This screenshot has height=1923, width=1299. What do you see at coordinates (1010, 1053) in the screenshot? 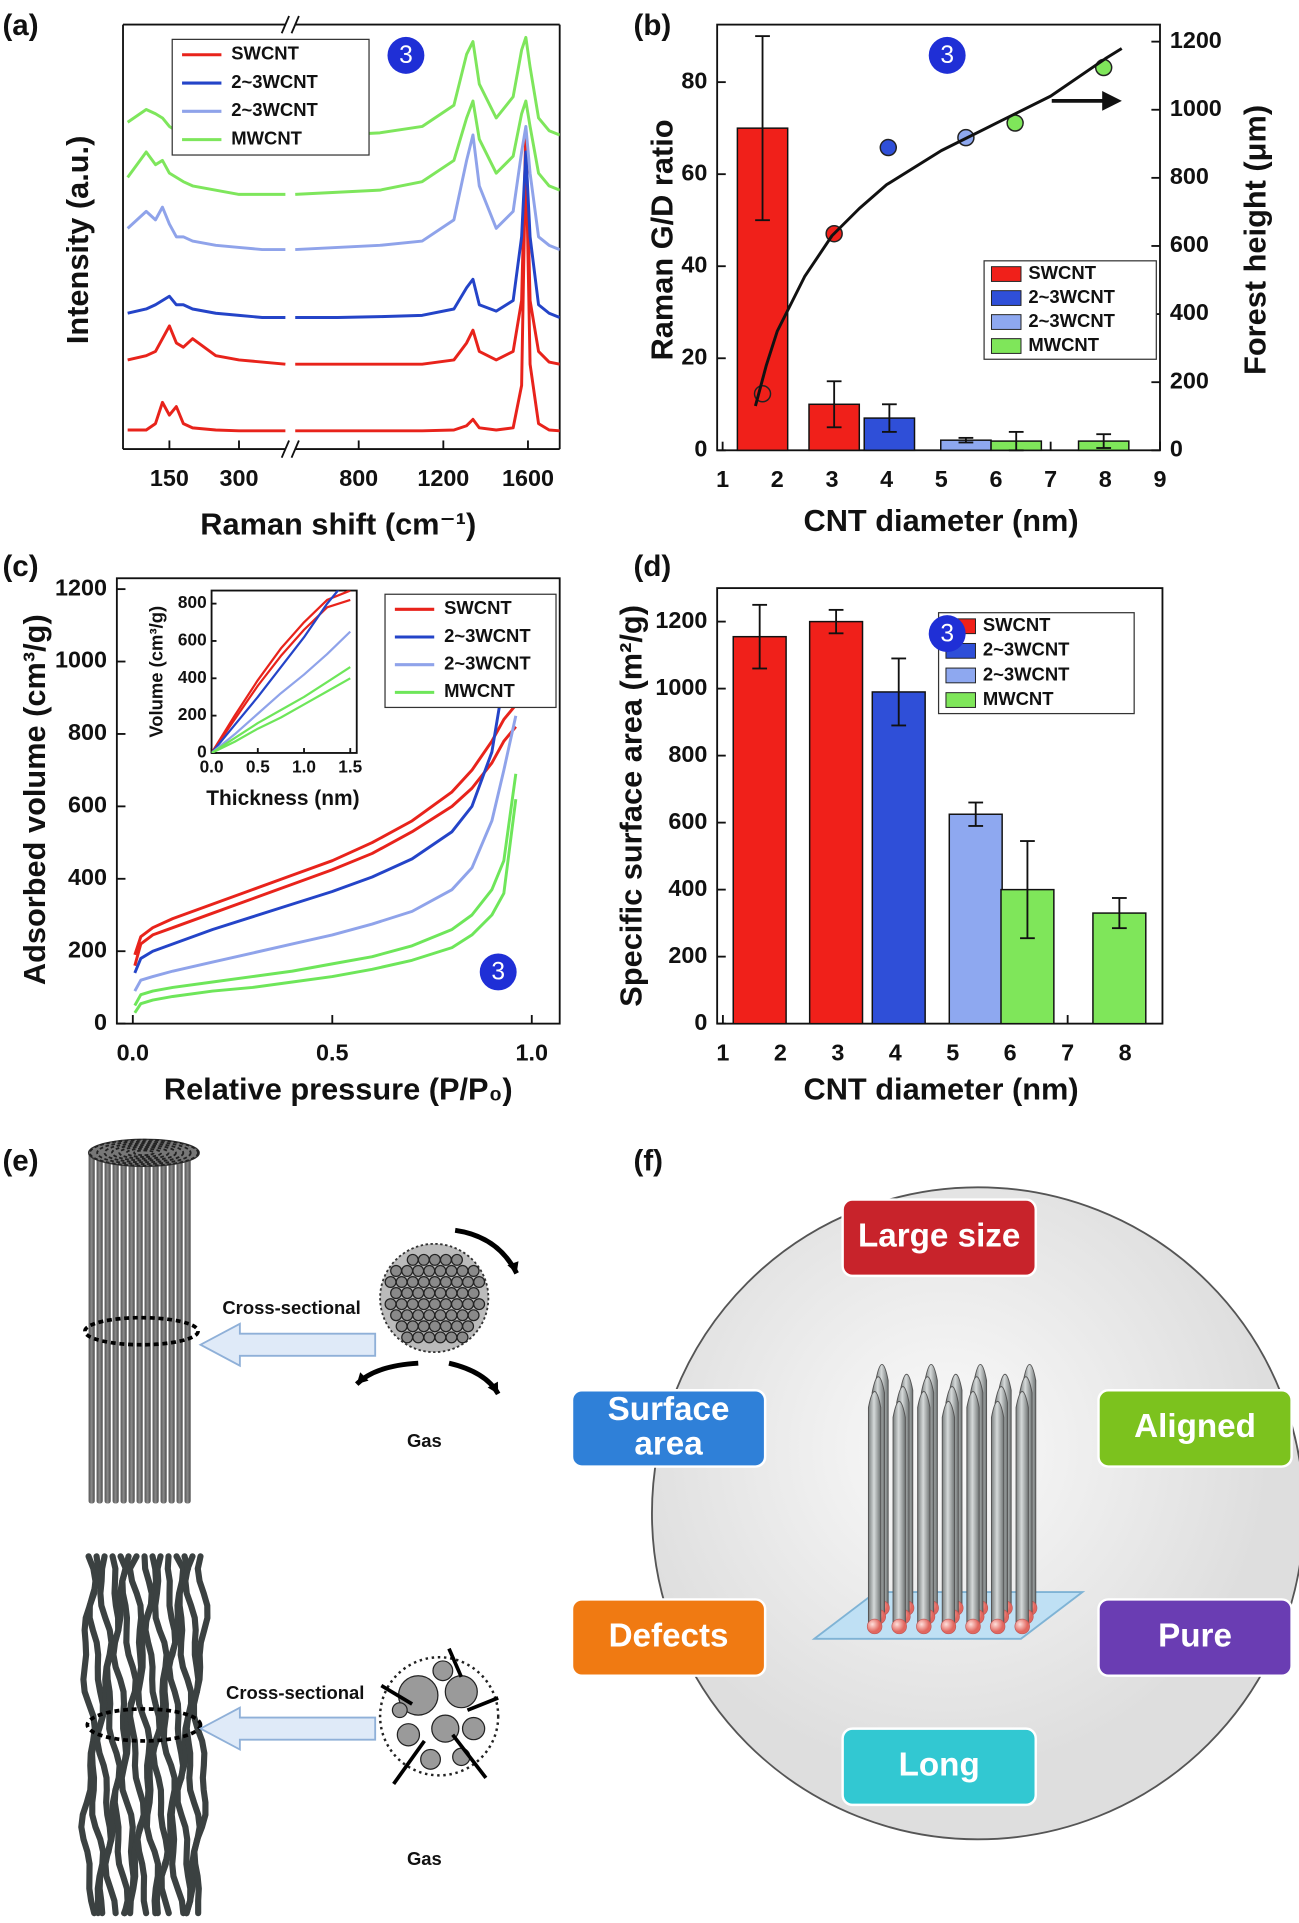
I see `x-tick-label: 6` at bounding box center [1010, 1053].